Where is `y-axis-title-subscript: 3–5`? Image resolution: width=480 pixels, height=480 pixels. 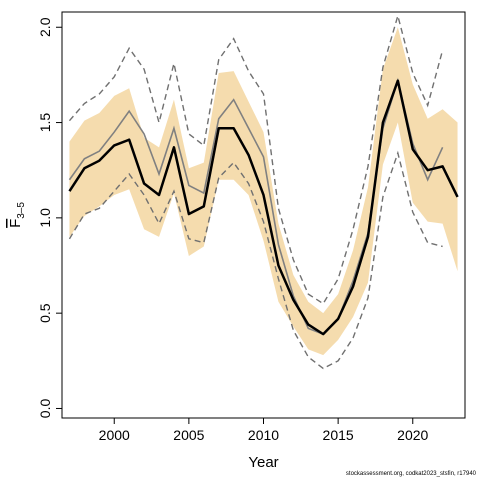 y-axis-title-subscript: 3–5 is located at coordinates (21, 210).